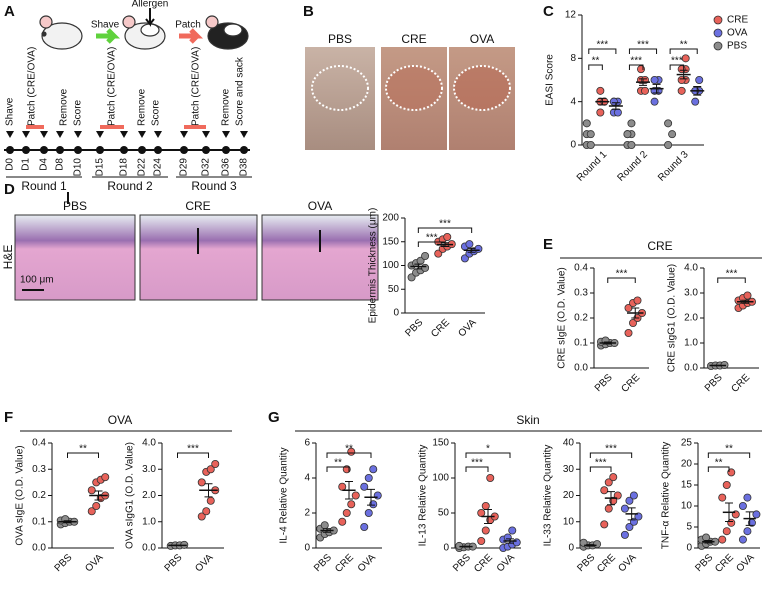  I want to click on y-tick-label: 1.0, so click(691, 343).